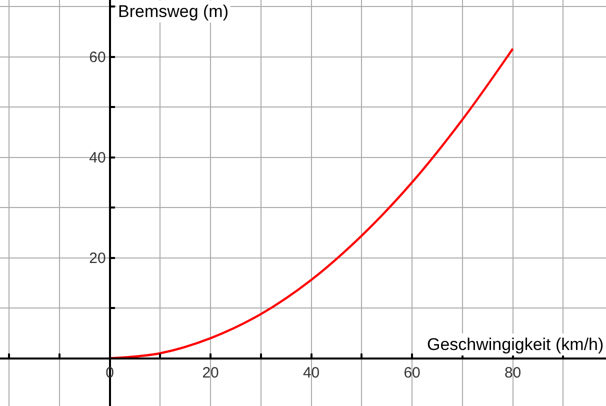  I want to click on y-axis-title: Bremsweg (m), so click(173, 11).